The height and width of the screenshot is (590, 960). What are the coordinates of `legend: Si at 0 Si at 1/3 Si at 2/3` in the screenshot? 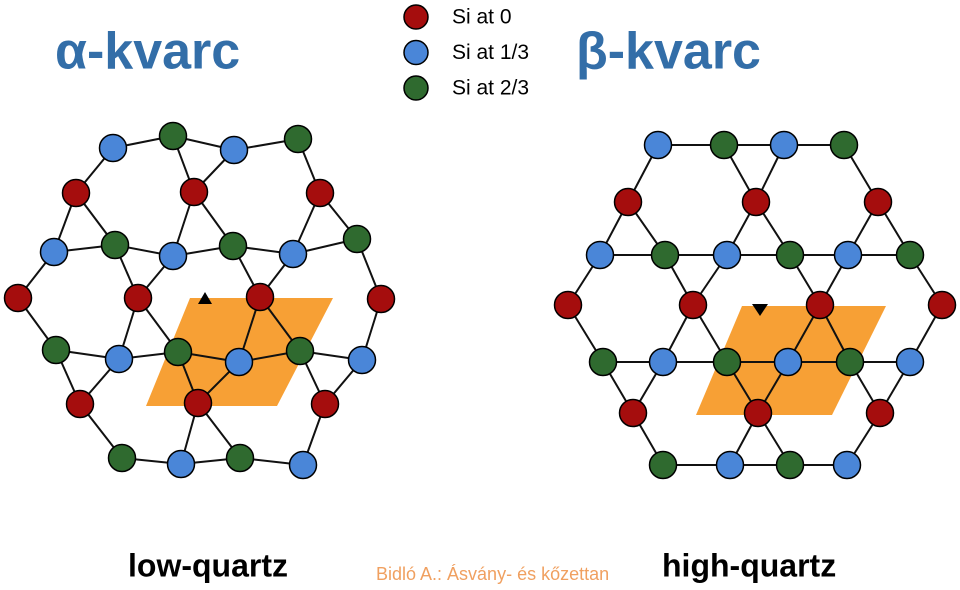 It's located at (466, 52).